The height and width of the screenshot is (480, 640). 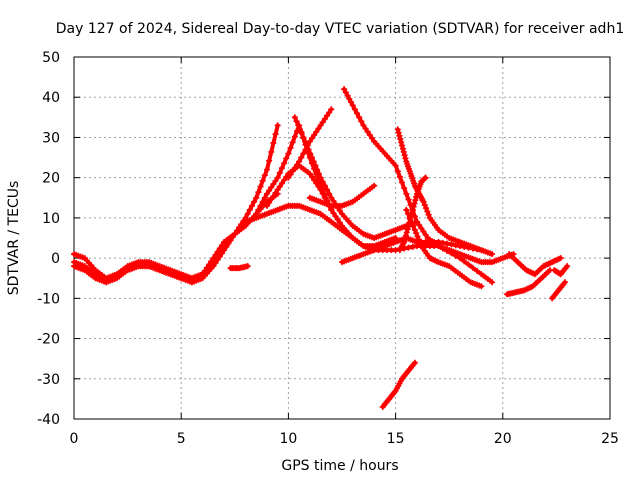 I want to click on x-tick-labels: 0 5 10 15 20 25, so click(x=344, y=439).